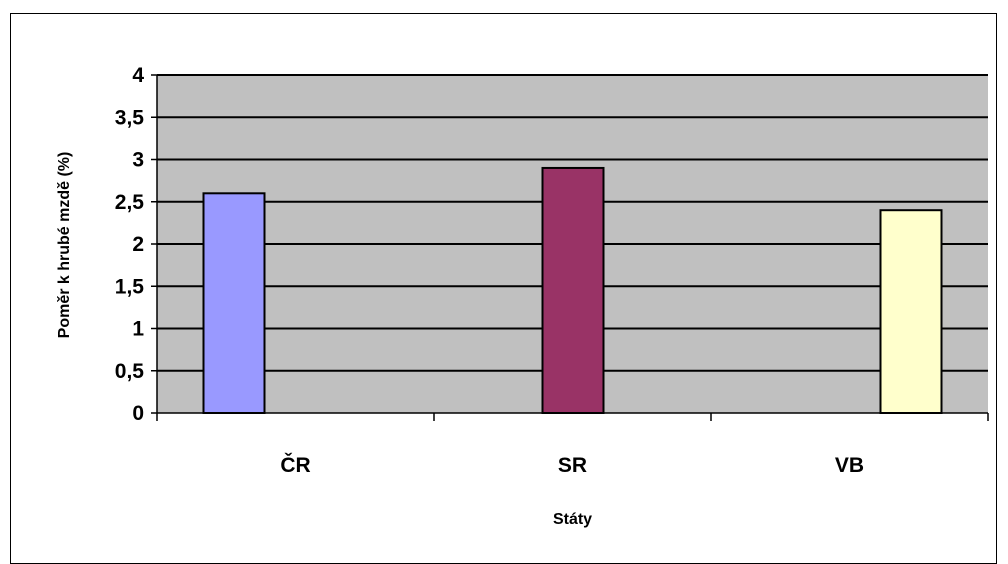 The width and height of the screenshot is (1008, 564). Describe the element at coordinates (295, 465) in the screenshot. I see `x-tick-label: ČR` at that location.